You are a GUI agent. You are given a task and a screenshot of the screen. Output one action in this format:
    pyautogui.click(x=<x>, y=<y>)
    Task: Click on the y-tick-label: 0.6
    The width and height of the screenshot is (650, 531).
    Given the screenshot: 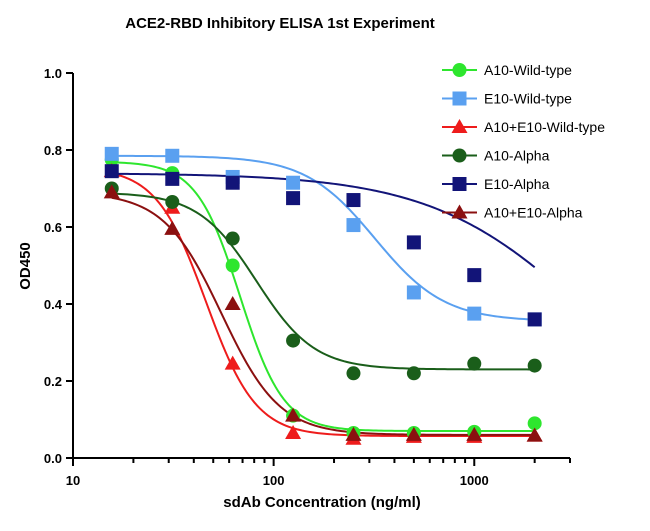 What is the action you would take?
    pyautogui.click(x=53, y=227)
    